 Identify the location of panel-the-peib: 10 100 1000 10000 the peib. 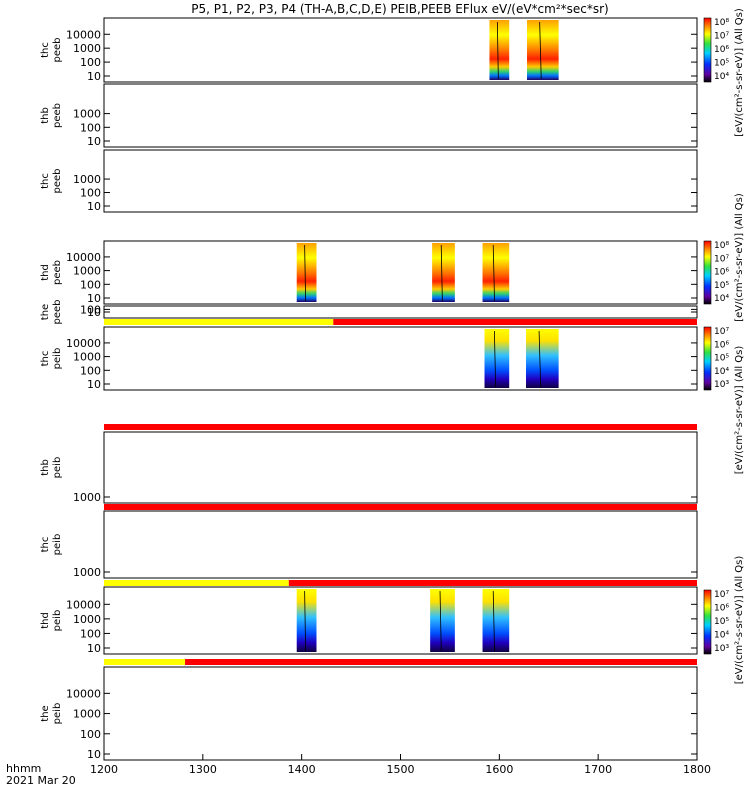
(369, 713).